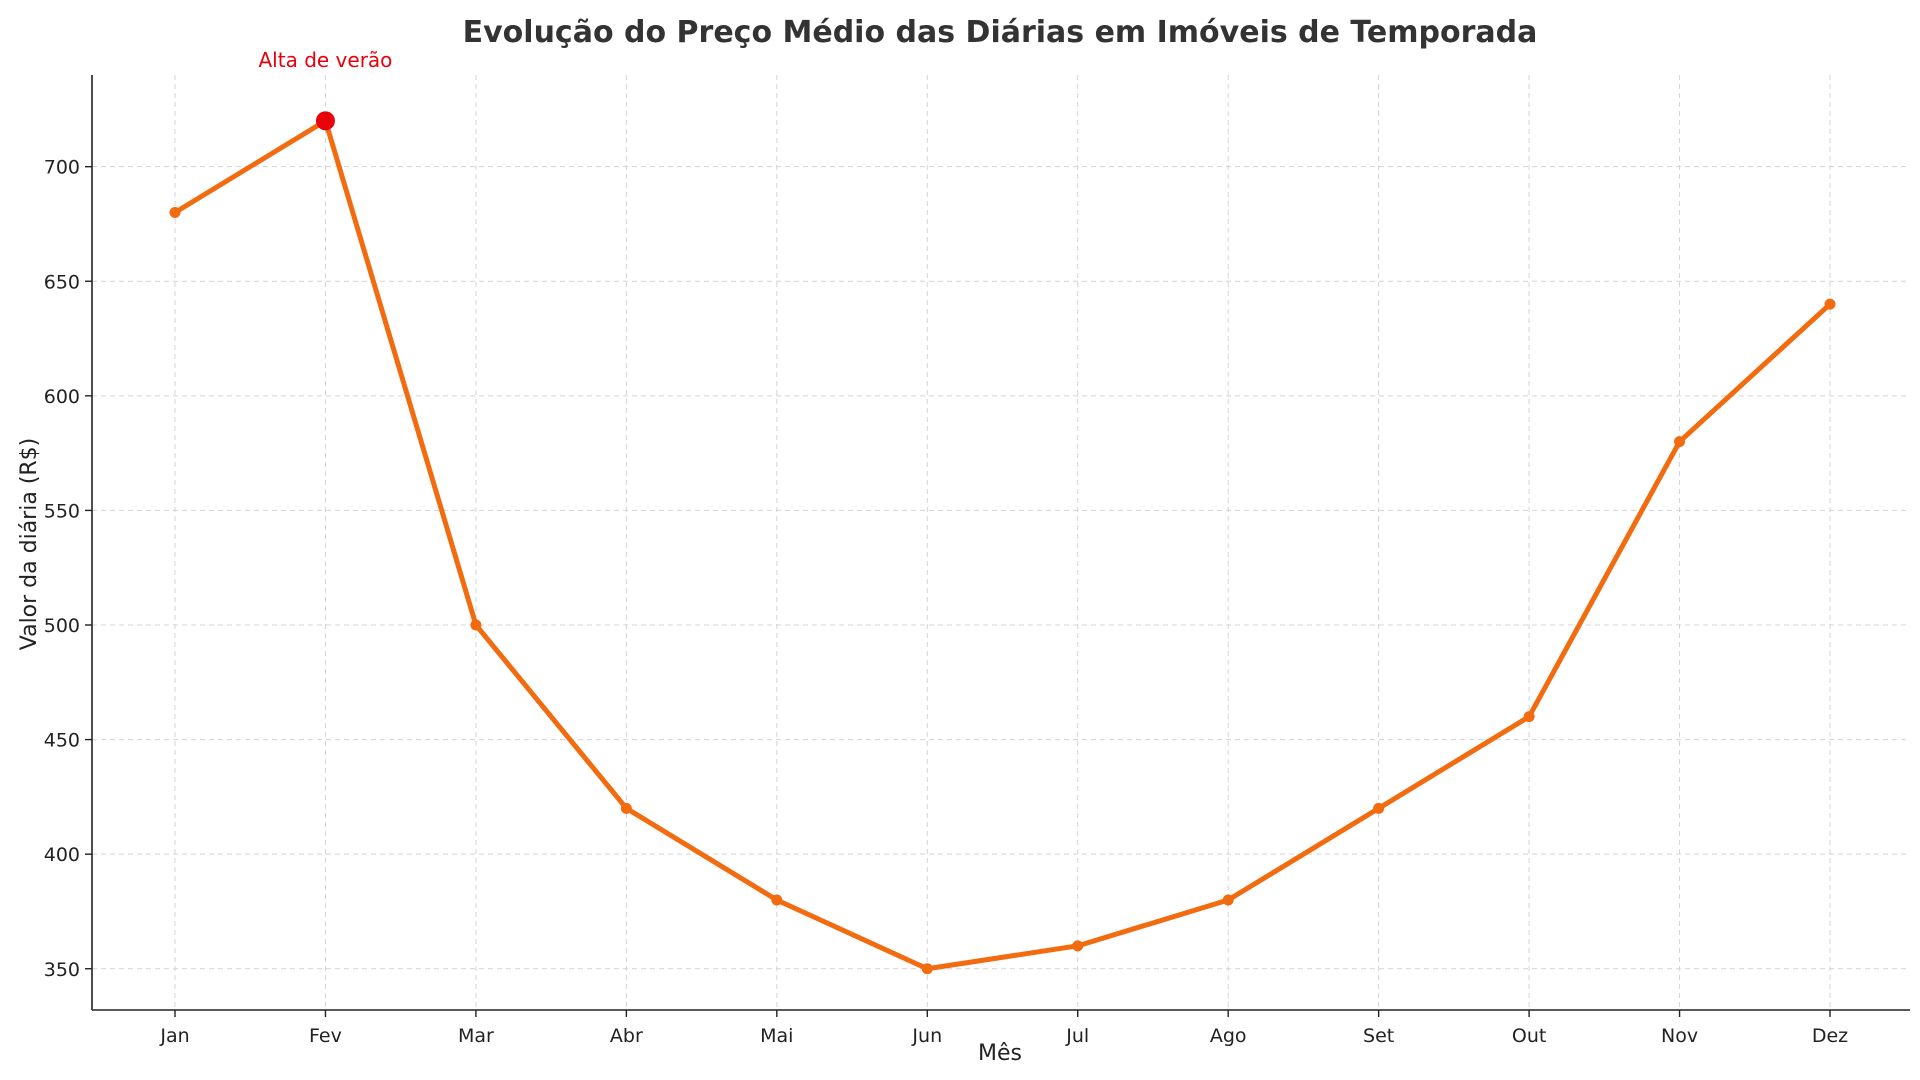  What do you see at coordinates (62, 397) in the screenshot?
I see `y-tick-label: 600` at bounding box center [62, 397].